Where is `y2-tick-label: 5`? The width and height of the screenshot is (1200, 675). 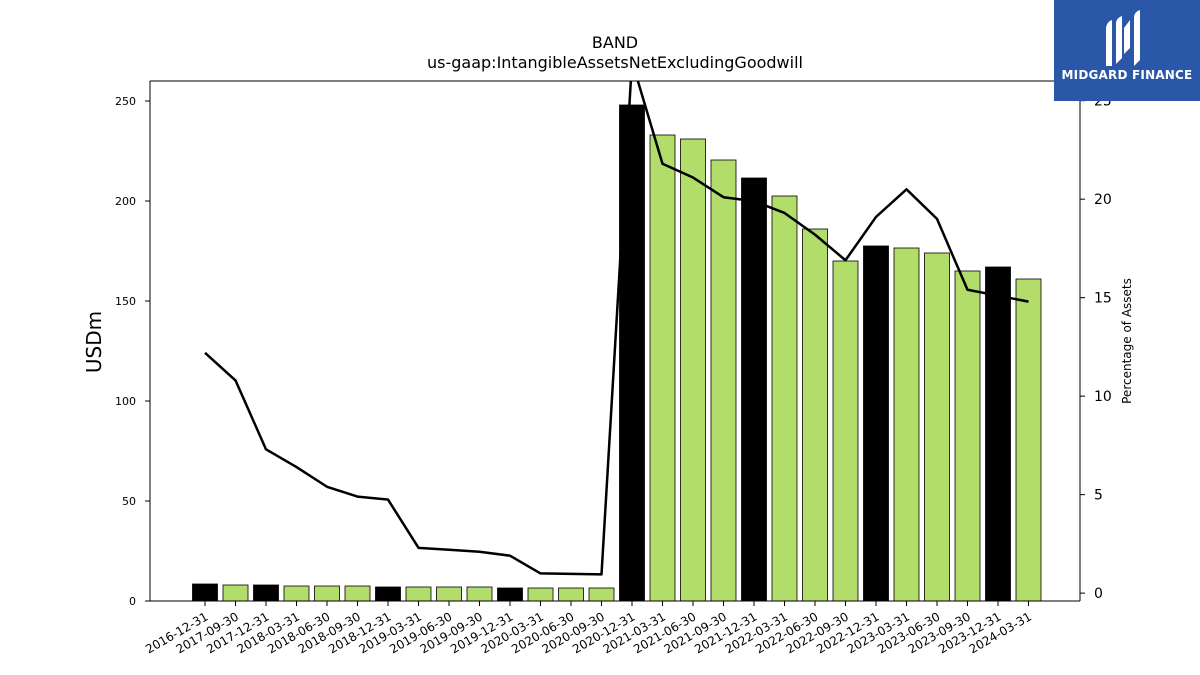
y2-tick-label: 5 is located at coordinates (1098, 496).